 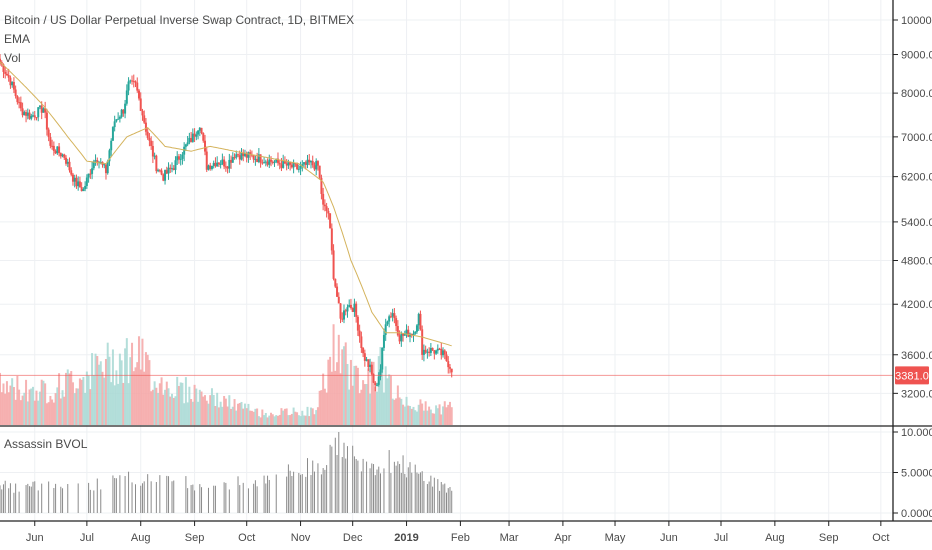 What do you see at coordinates (916, 94) in the screenshot?
I see `price-tick-label: 8000.0` at bounding box center [916, 94].